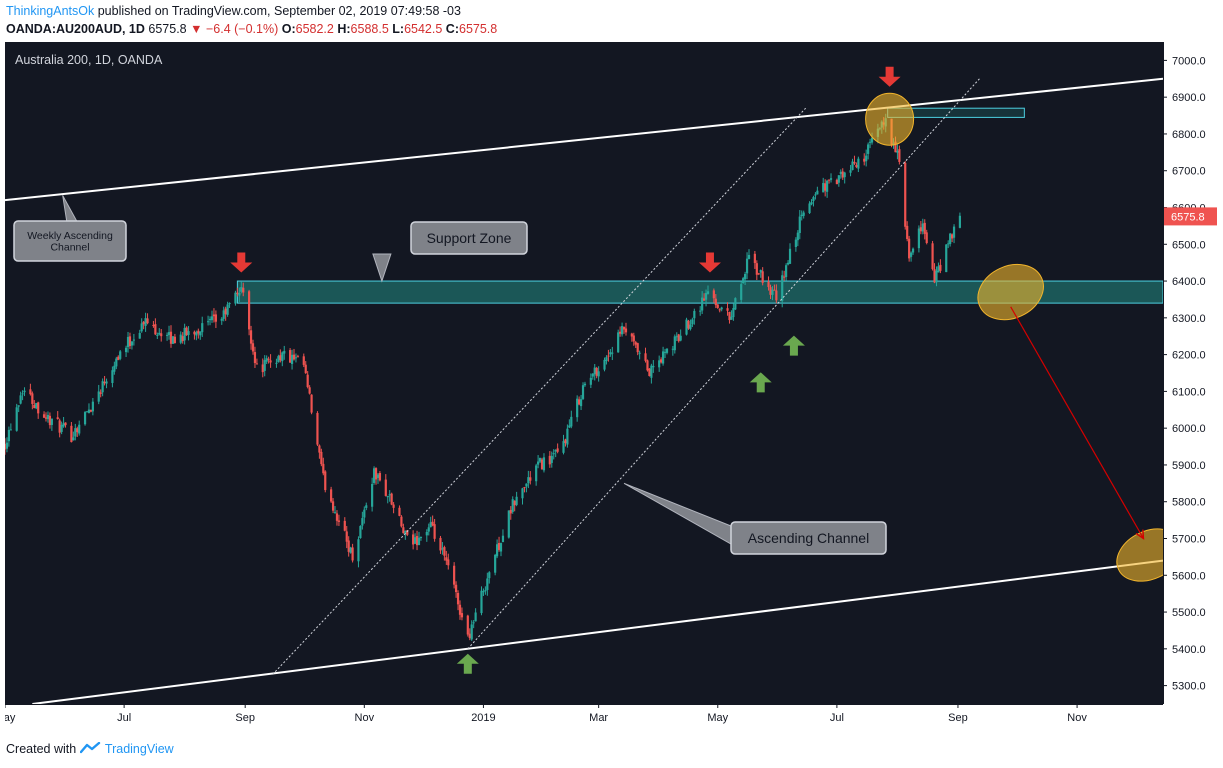 The width and height of the screenshot is (1223, 768). I want to click on tradingview-logo-icon, so click(89, 747).